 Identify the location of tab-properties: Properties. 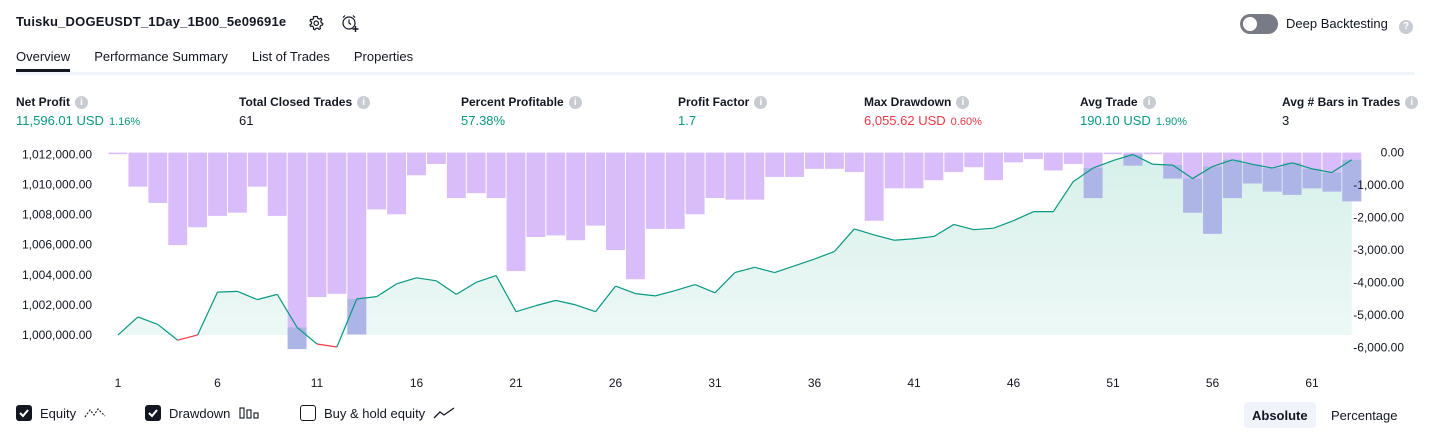
(383, 56).